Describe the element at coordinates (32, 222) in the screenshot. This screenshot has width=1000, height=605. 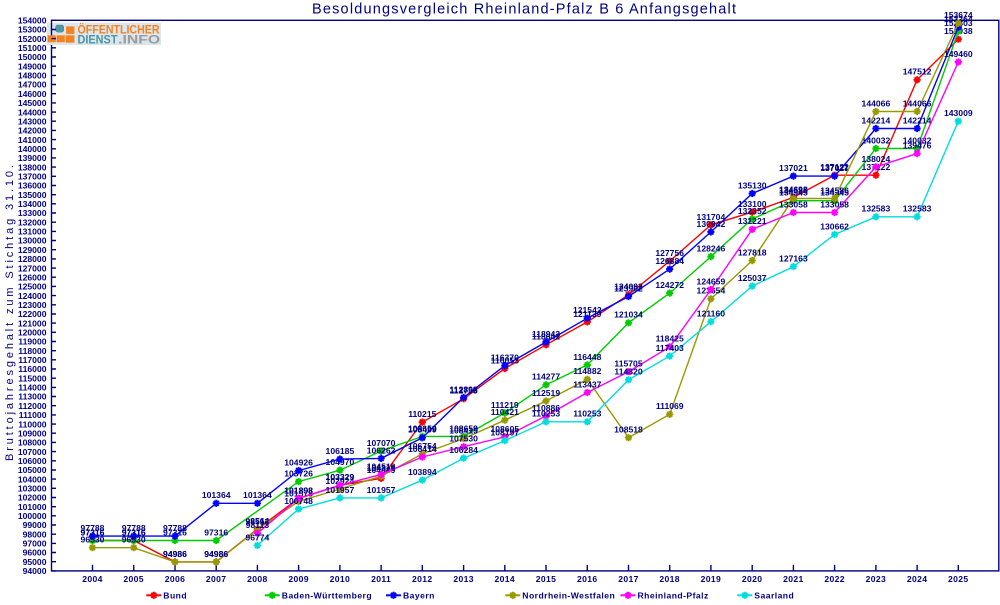
I see `svg-text: 132000` at that location.